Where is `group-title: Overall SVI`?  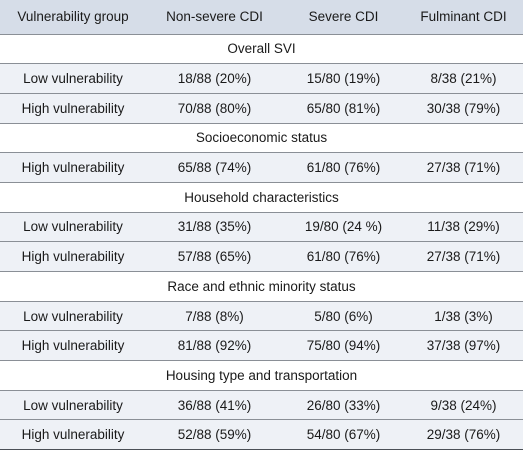
group-title: Overall SVI is located at coordinates (261, 49).